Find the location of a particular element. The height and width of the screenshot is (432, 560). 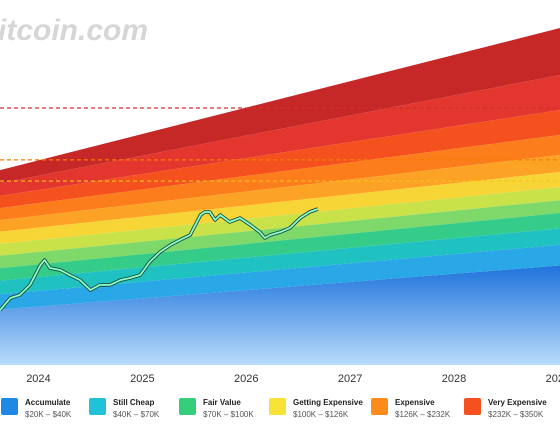

legend-name: Getting Expensive is located at coordinates (328, 402).